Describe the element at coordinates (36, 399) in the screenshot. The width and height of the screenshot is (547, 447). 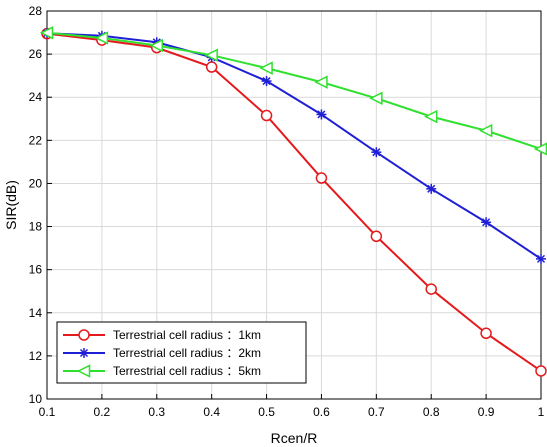
I see `y-tick-label: 10` at that location.